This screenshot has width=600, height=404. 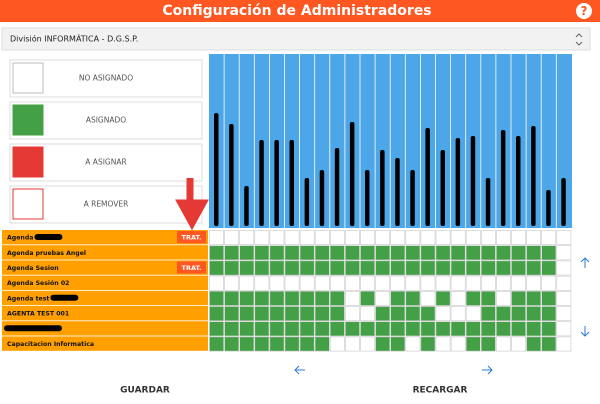 I want to click on scroll-down, so click(x=585, y=331).